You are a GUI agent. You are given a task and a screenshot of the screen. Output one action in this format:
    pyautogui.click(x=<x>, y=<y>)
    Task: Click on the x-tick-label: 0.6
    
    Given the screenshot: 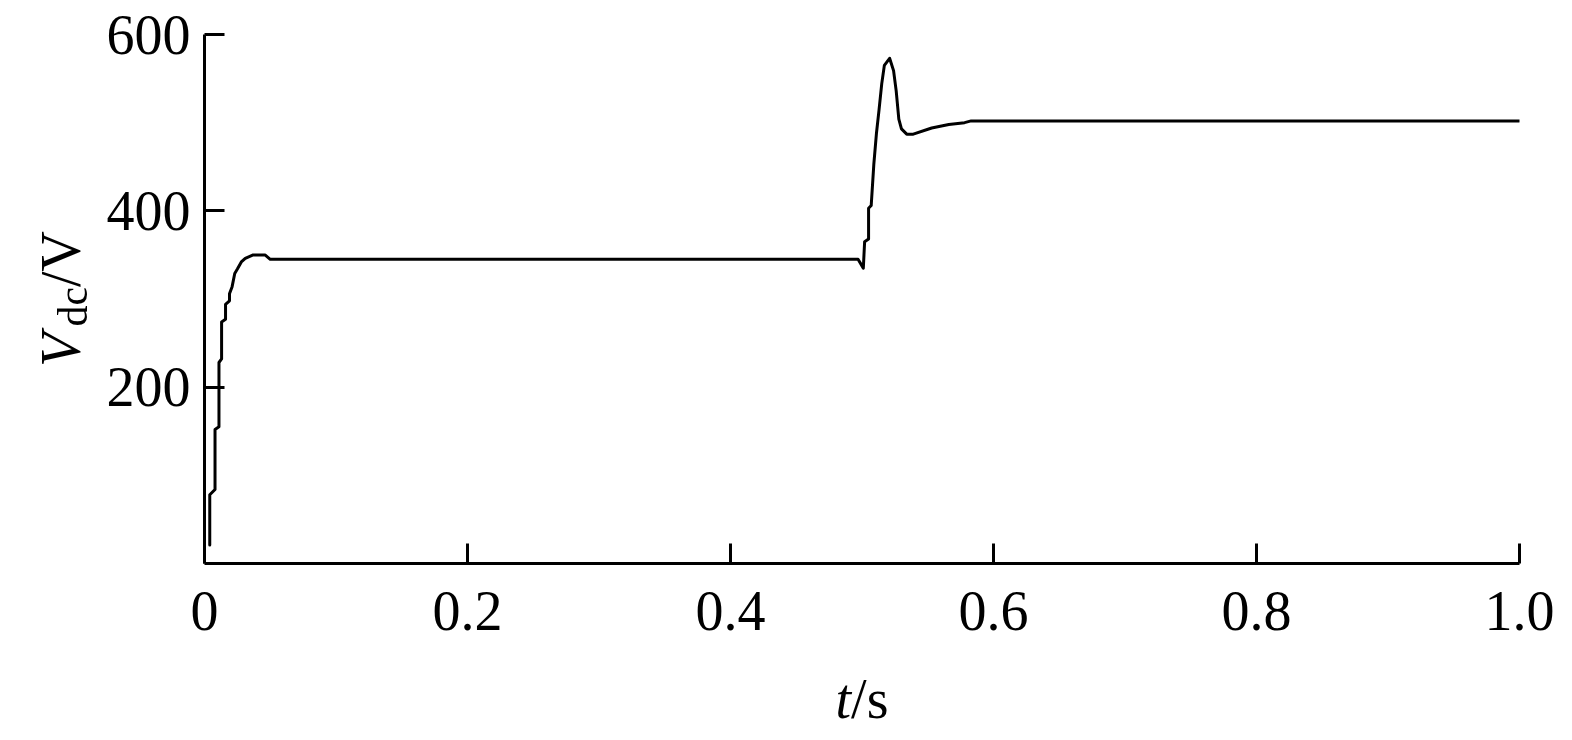 What is the action you would take?
    pyautogui.click(x=993, y=610)
    